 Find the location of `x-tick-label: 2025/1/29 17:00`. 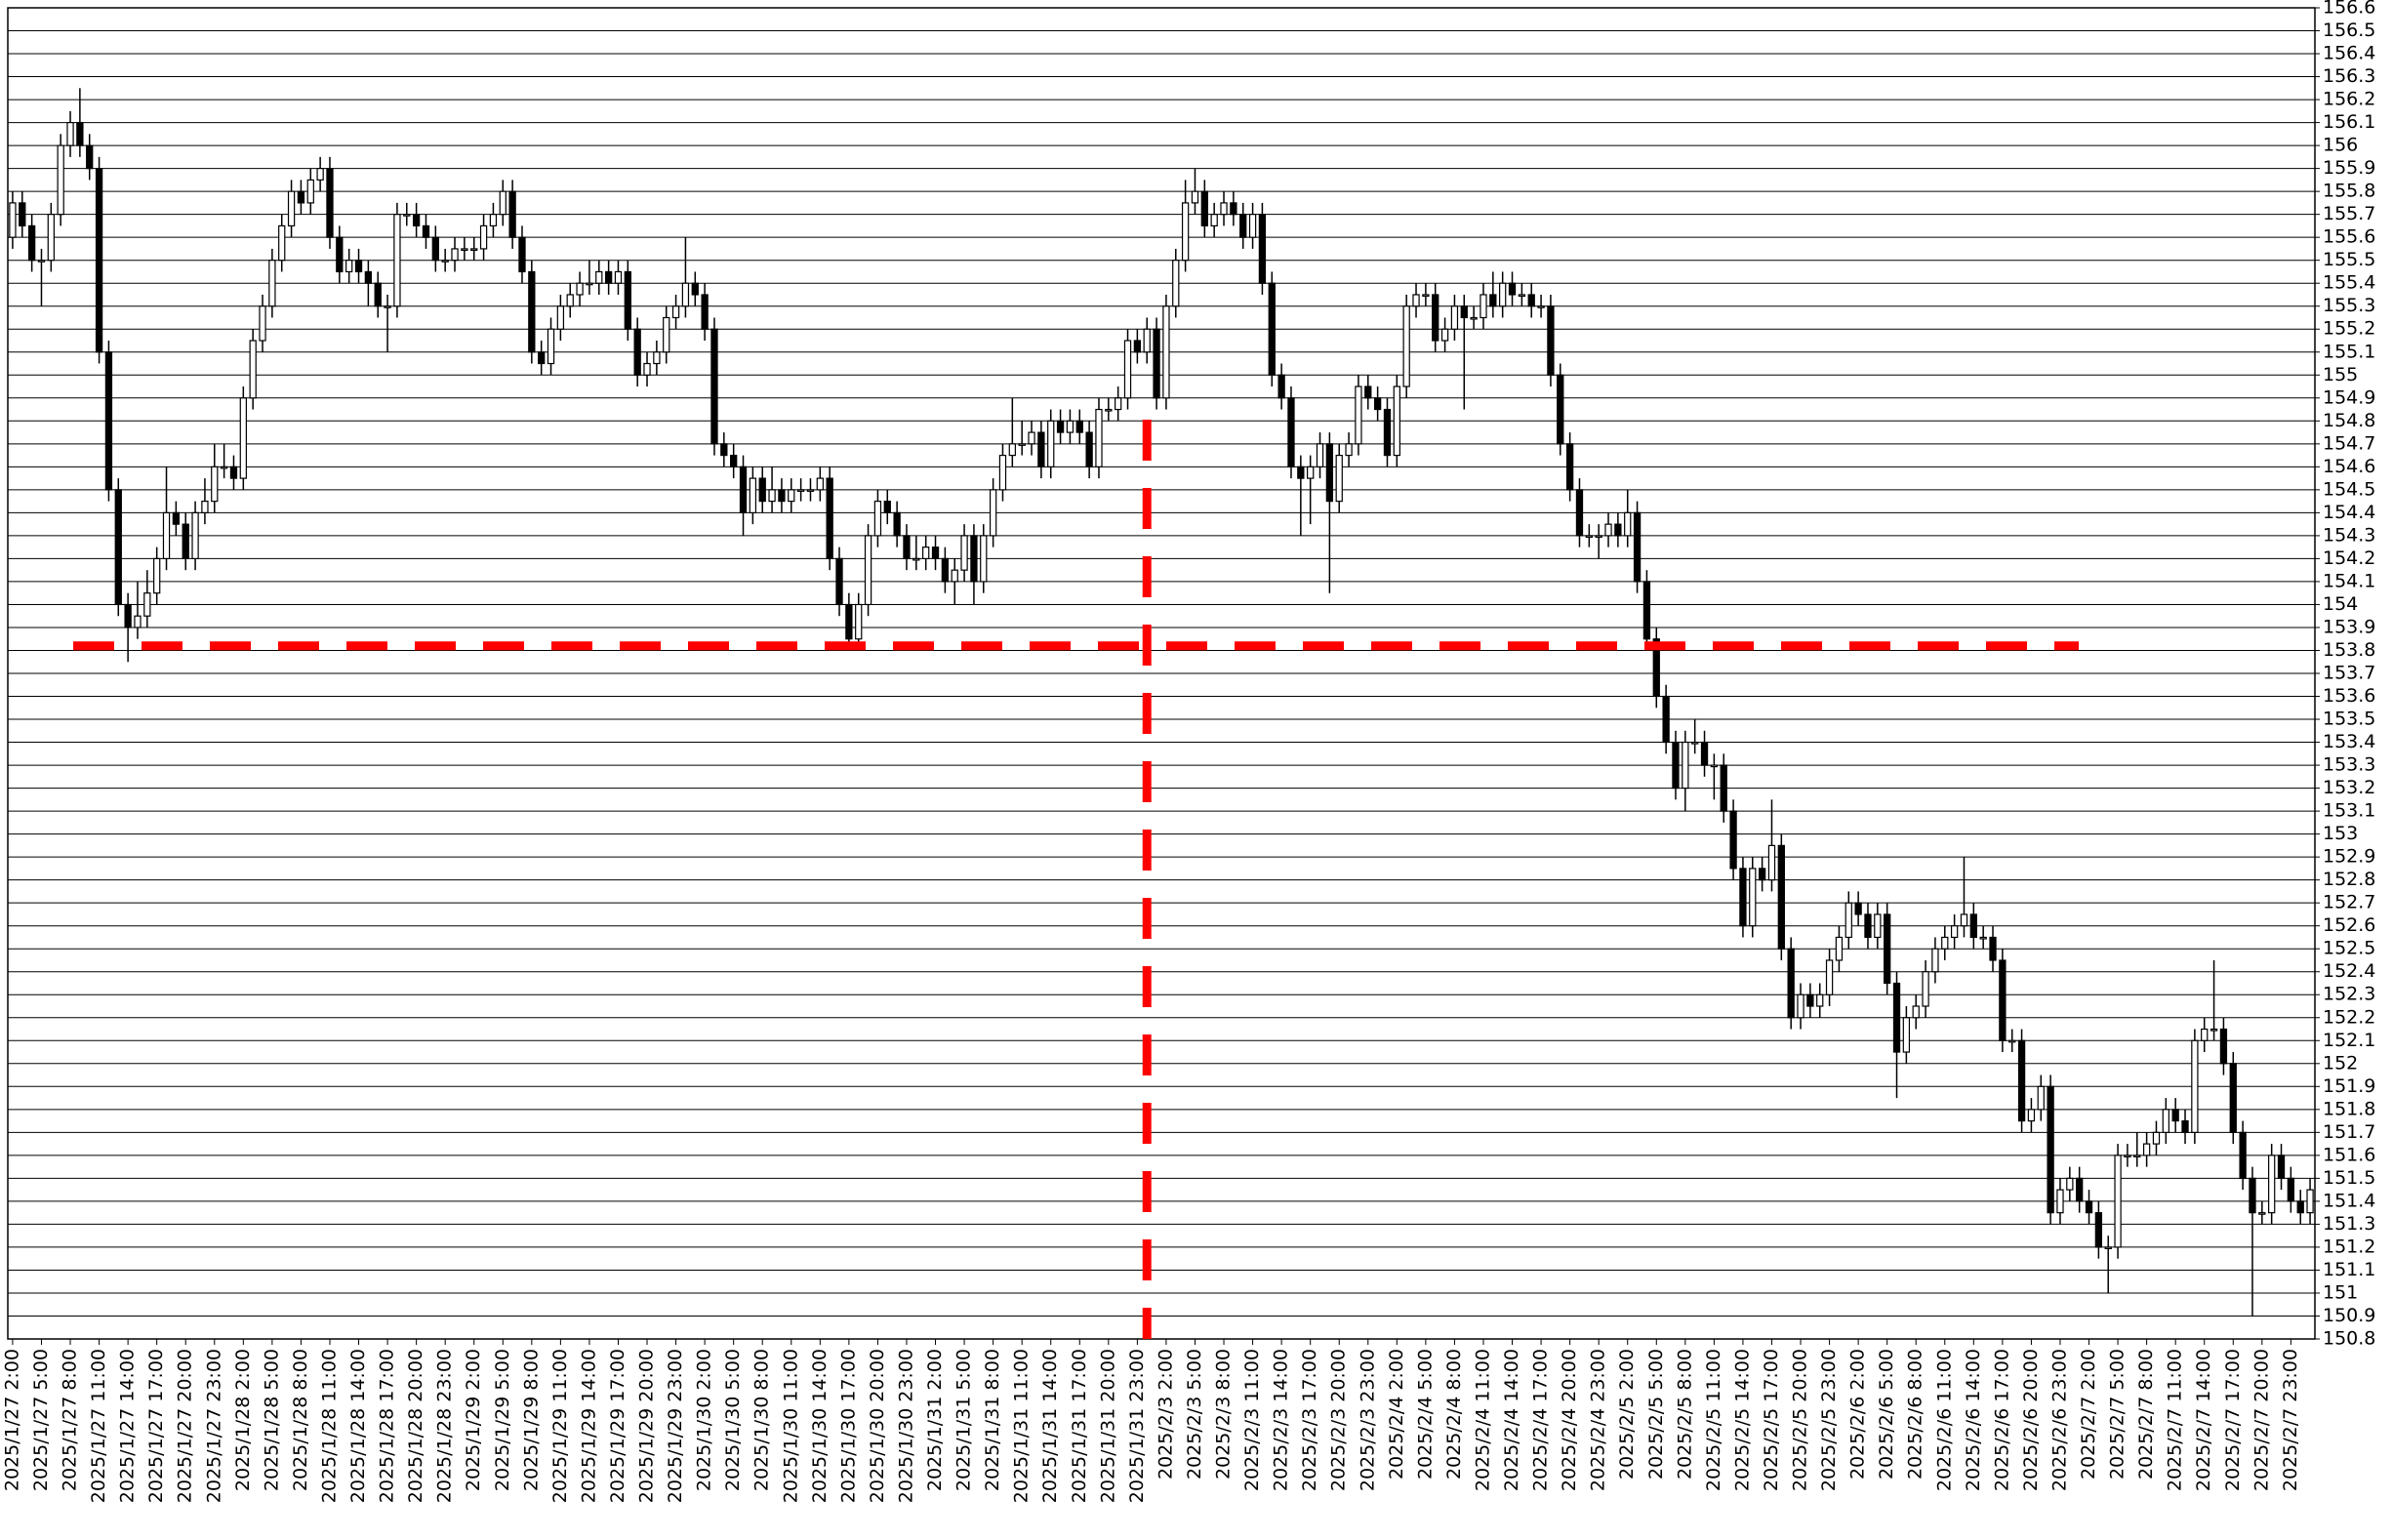

x-tick-label: 2025/1/29 17:00 is located at coordinates (617, 1426).